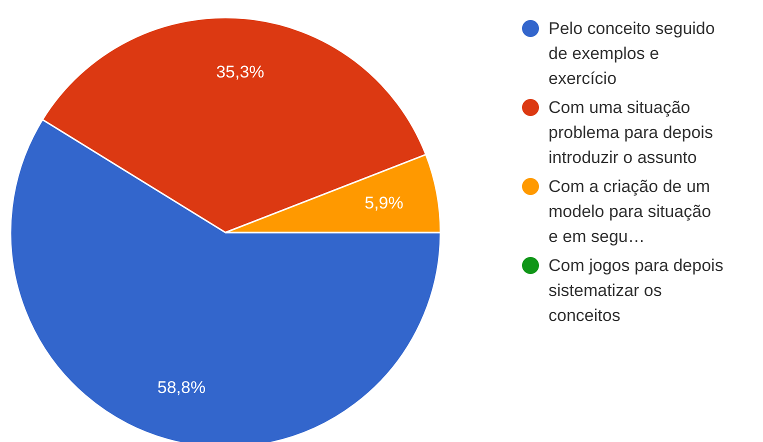 The height and width of the screenshot is (442, 763). I want to click on legend-label: Com jogos para depois sistematizar os conceitos, so click(636, 290).